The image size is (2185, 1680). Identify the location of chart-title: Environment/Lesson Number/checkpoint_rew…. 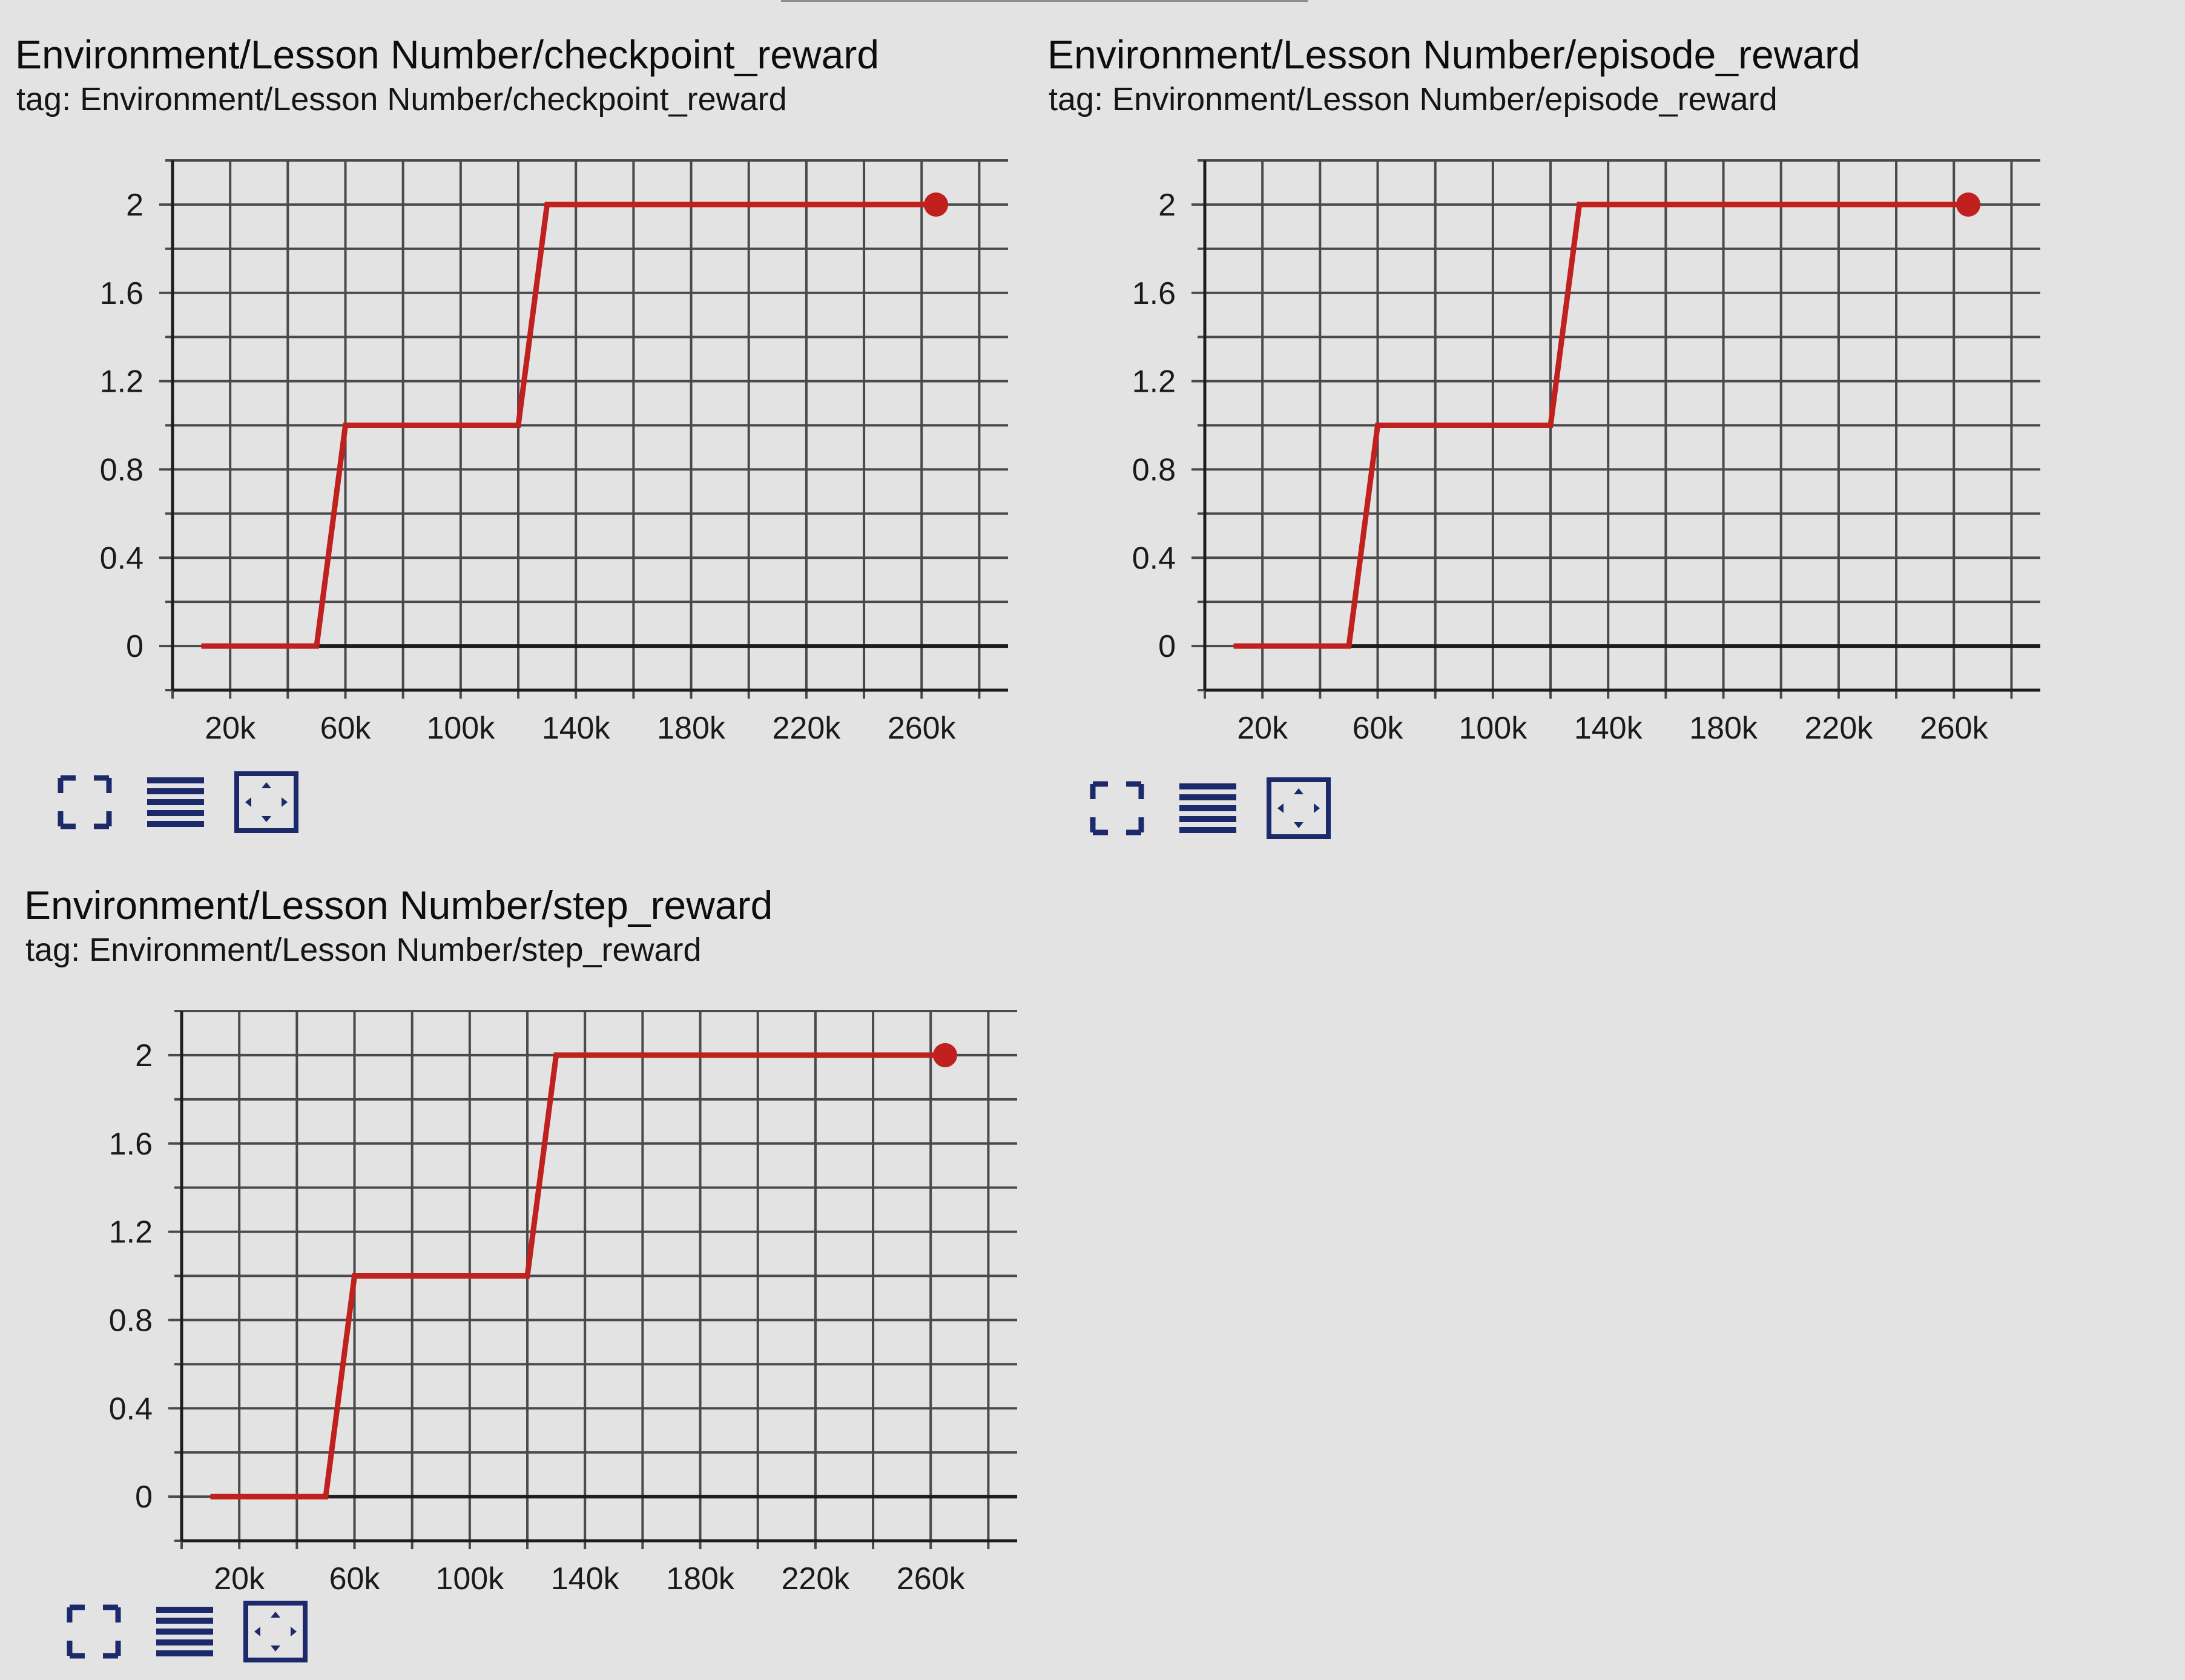
(448, 54).